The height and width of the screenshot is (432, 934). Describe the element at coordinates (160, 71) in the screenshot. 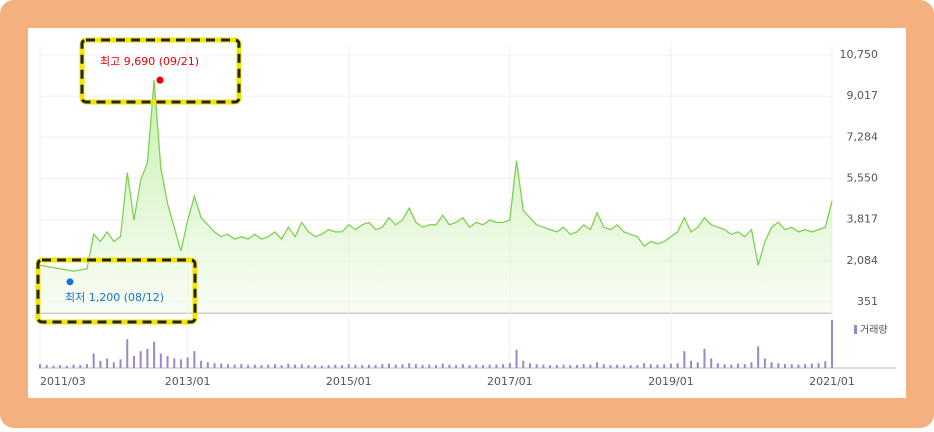

I see `highlight-box-dash` at that location.